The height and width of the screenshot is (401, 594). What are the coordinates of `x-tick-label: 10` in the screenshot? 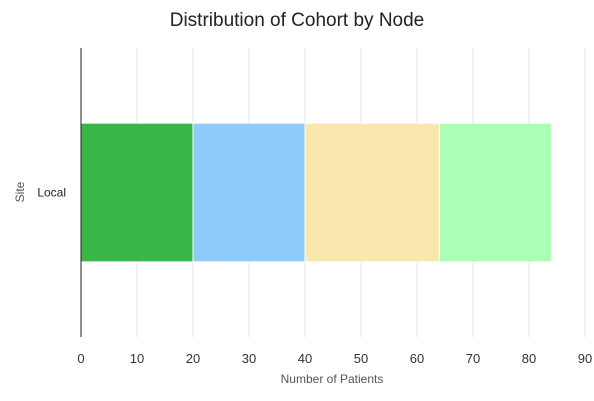 It's located at (137, 358).